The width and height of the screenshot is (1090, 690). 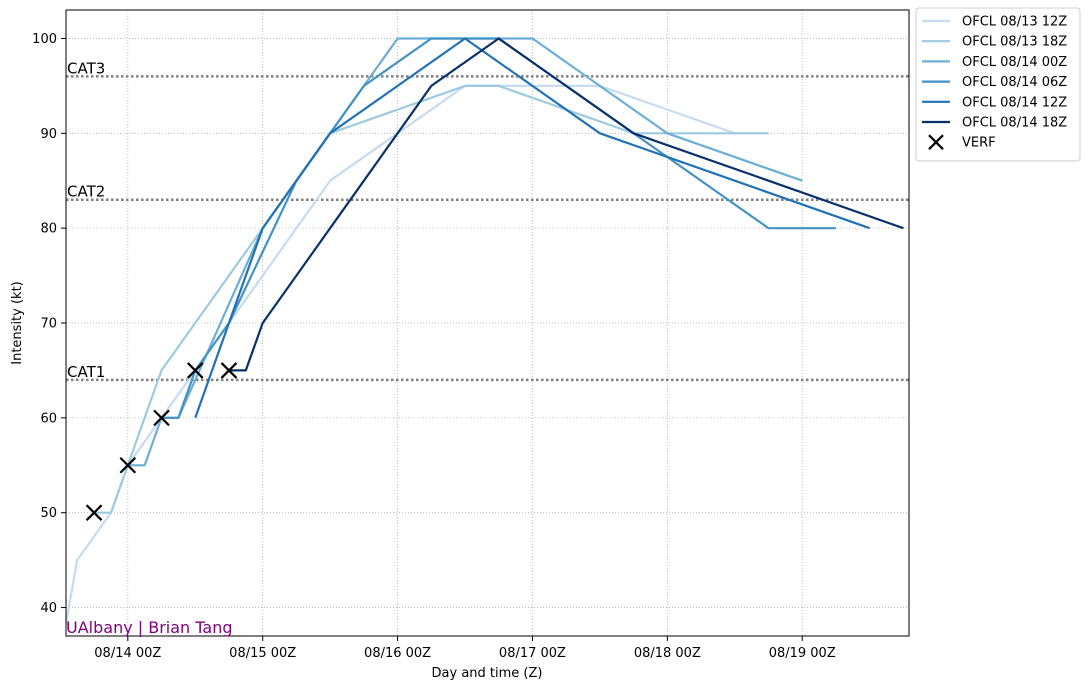 I want to click on x-tick-label: 08/19 00Z, so click(x=802, y=653).